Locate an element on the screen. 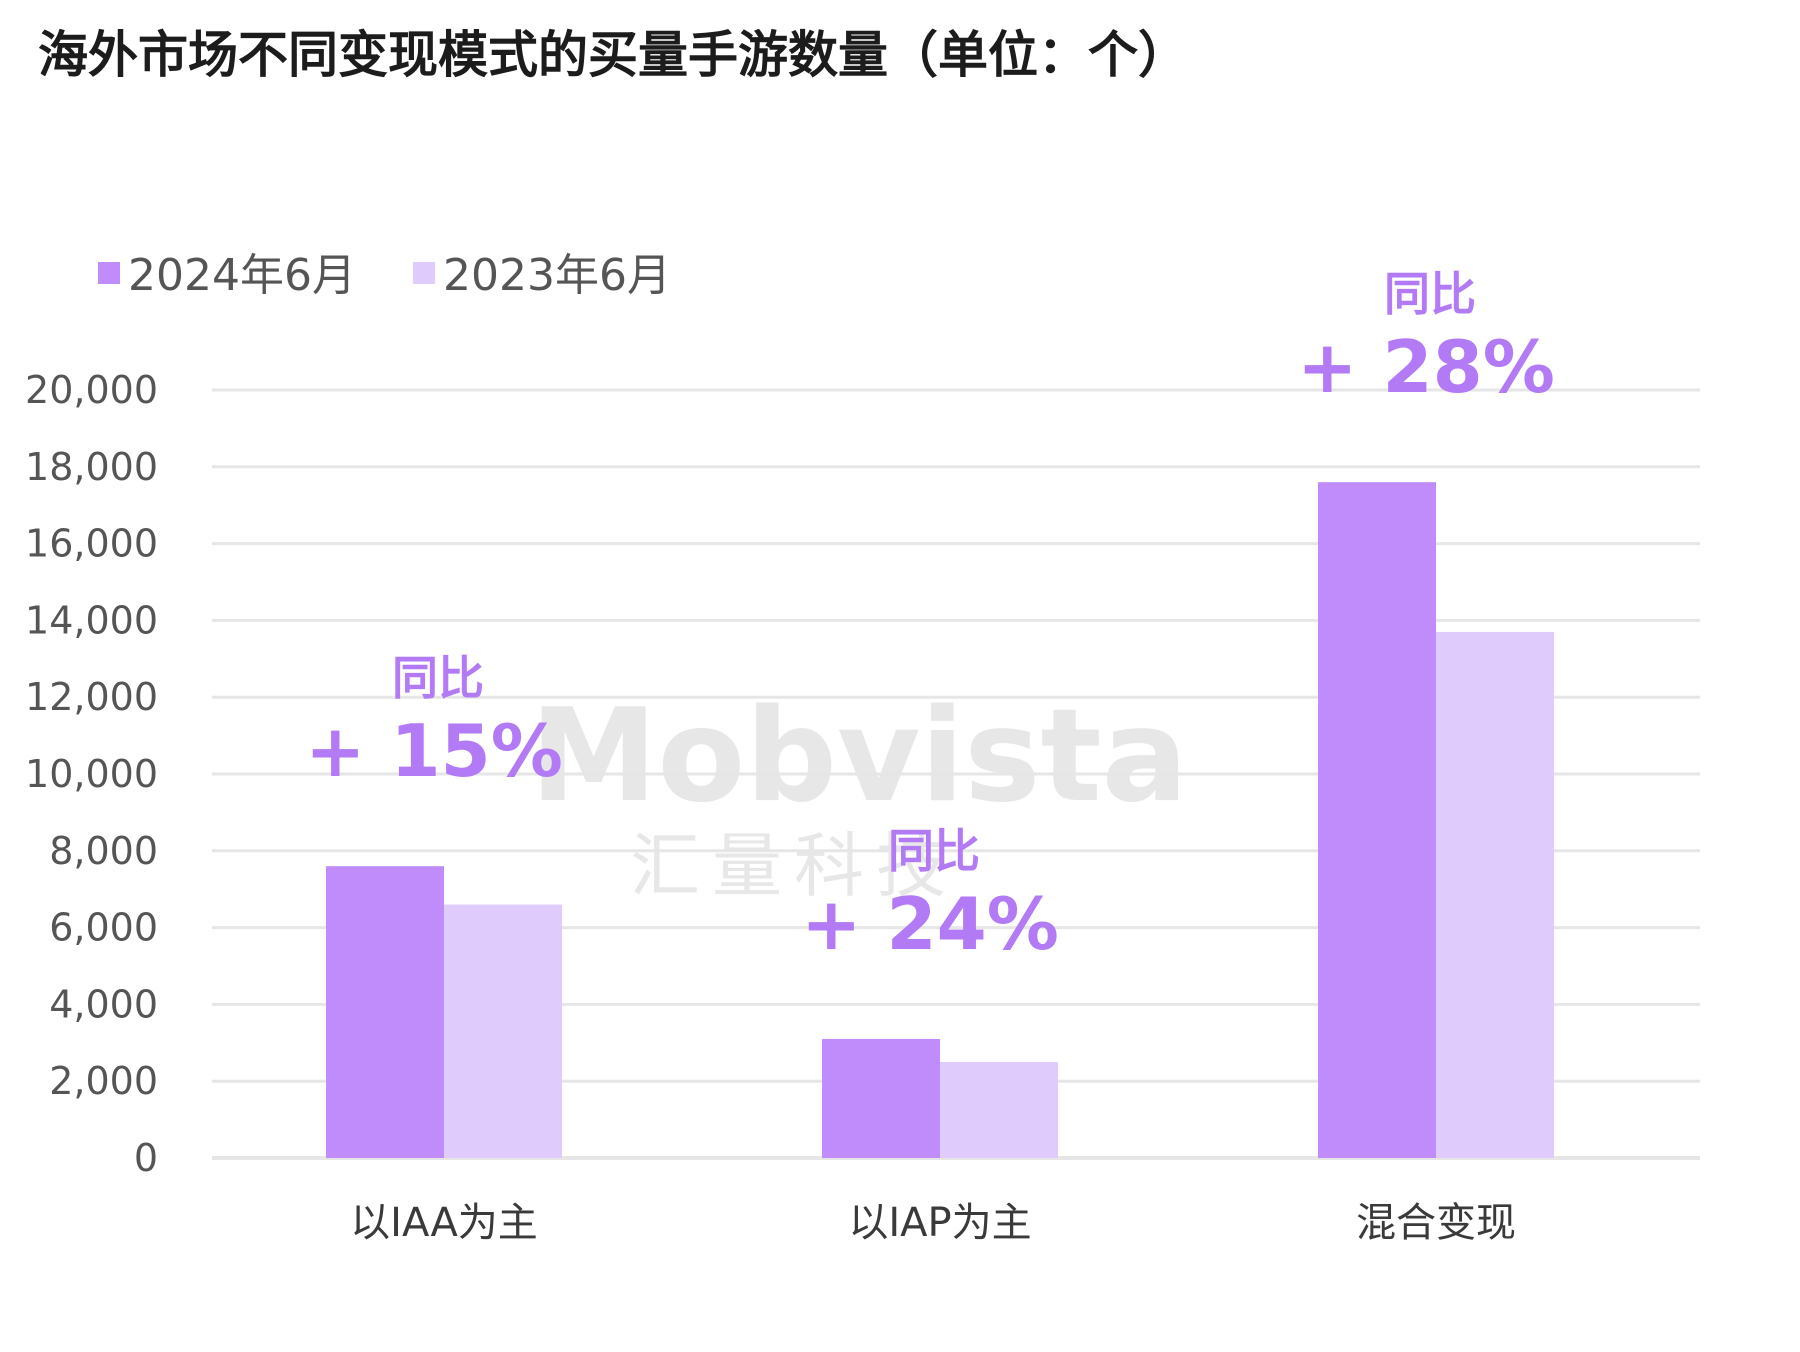  x-category-label: 混合变现 is located at coordinates (1436, 1223).